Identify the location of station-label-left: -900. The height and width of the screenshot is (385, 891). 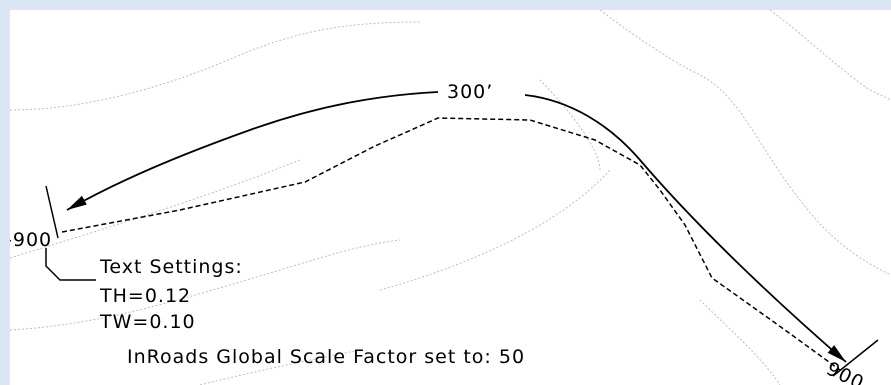
(31, 240).